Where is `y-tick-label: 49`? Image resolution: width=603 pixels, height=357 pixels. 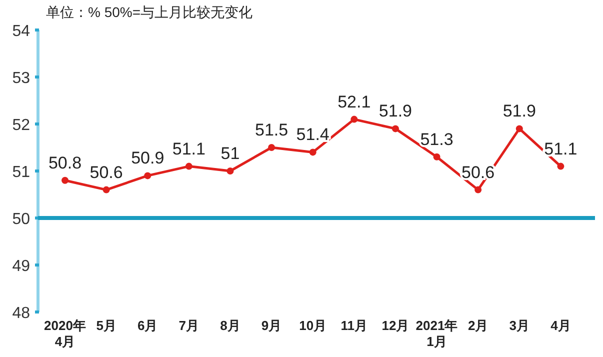 y-tick-label: 49 is located at coordinates (21, 266).